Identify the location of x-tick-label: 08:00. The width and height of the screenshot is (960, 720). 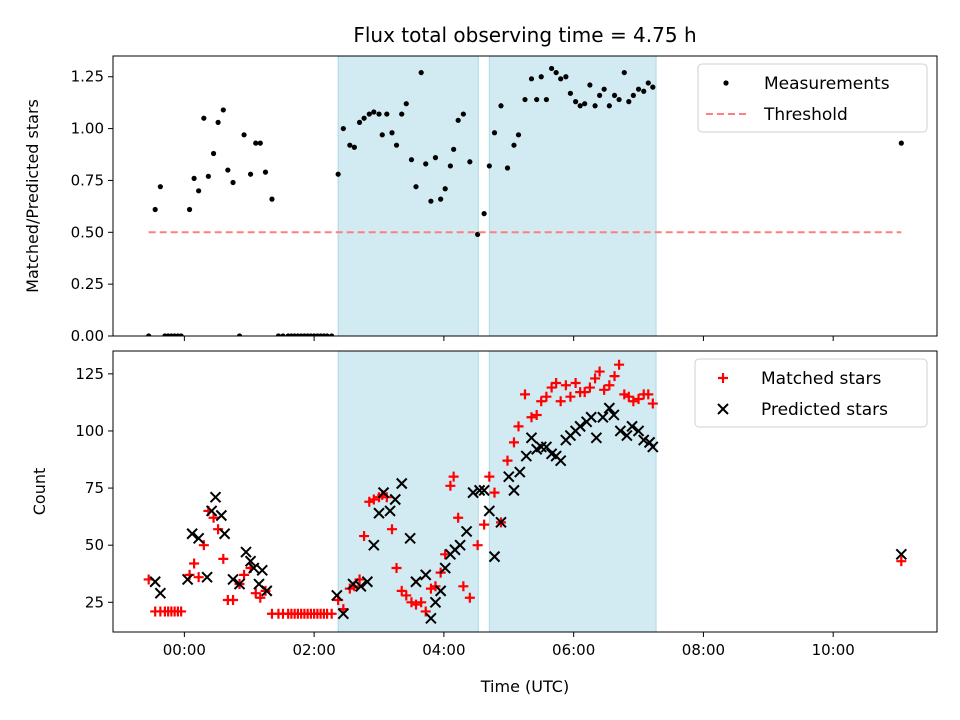
(703, 650).